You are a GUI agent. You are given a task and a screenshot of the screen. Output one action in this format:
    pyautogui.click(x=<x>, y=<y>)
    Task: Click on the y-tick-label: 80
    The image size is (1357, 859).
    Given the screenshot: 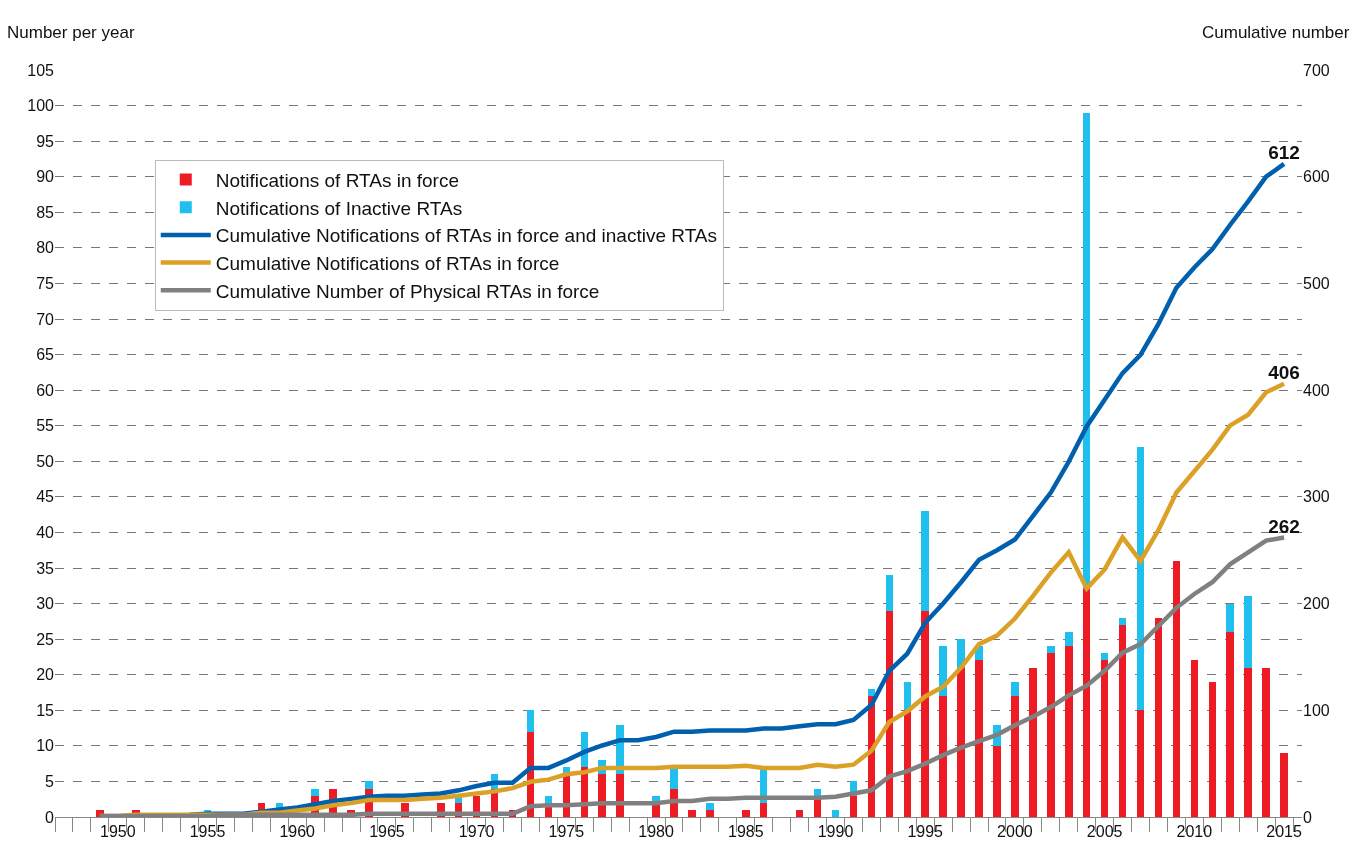 What is the action you would take?
    pyautogui.click(x=45, y=248)
    